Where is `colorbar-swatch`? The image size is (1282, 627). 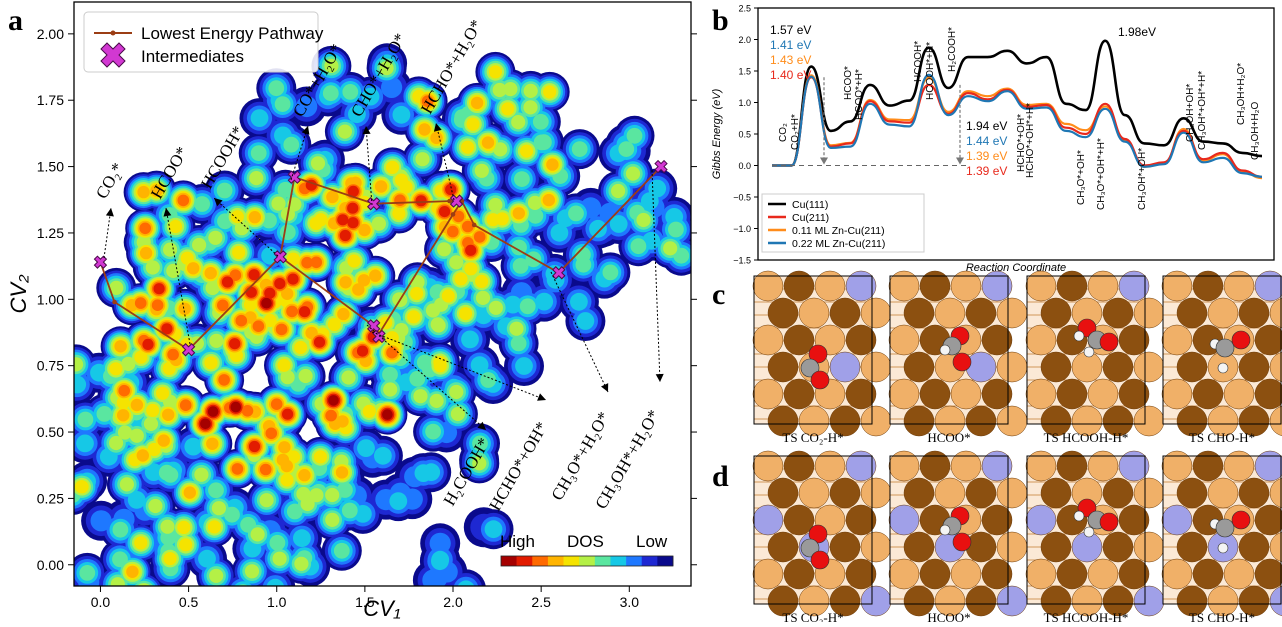 colorbar-swatch is located at coordinates (540, 561).